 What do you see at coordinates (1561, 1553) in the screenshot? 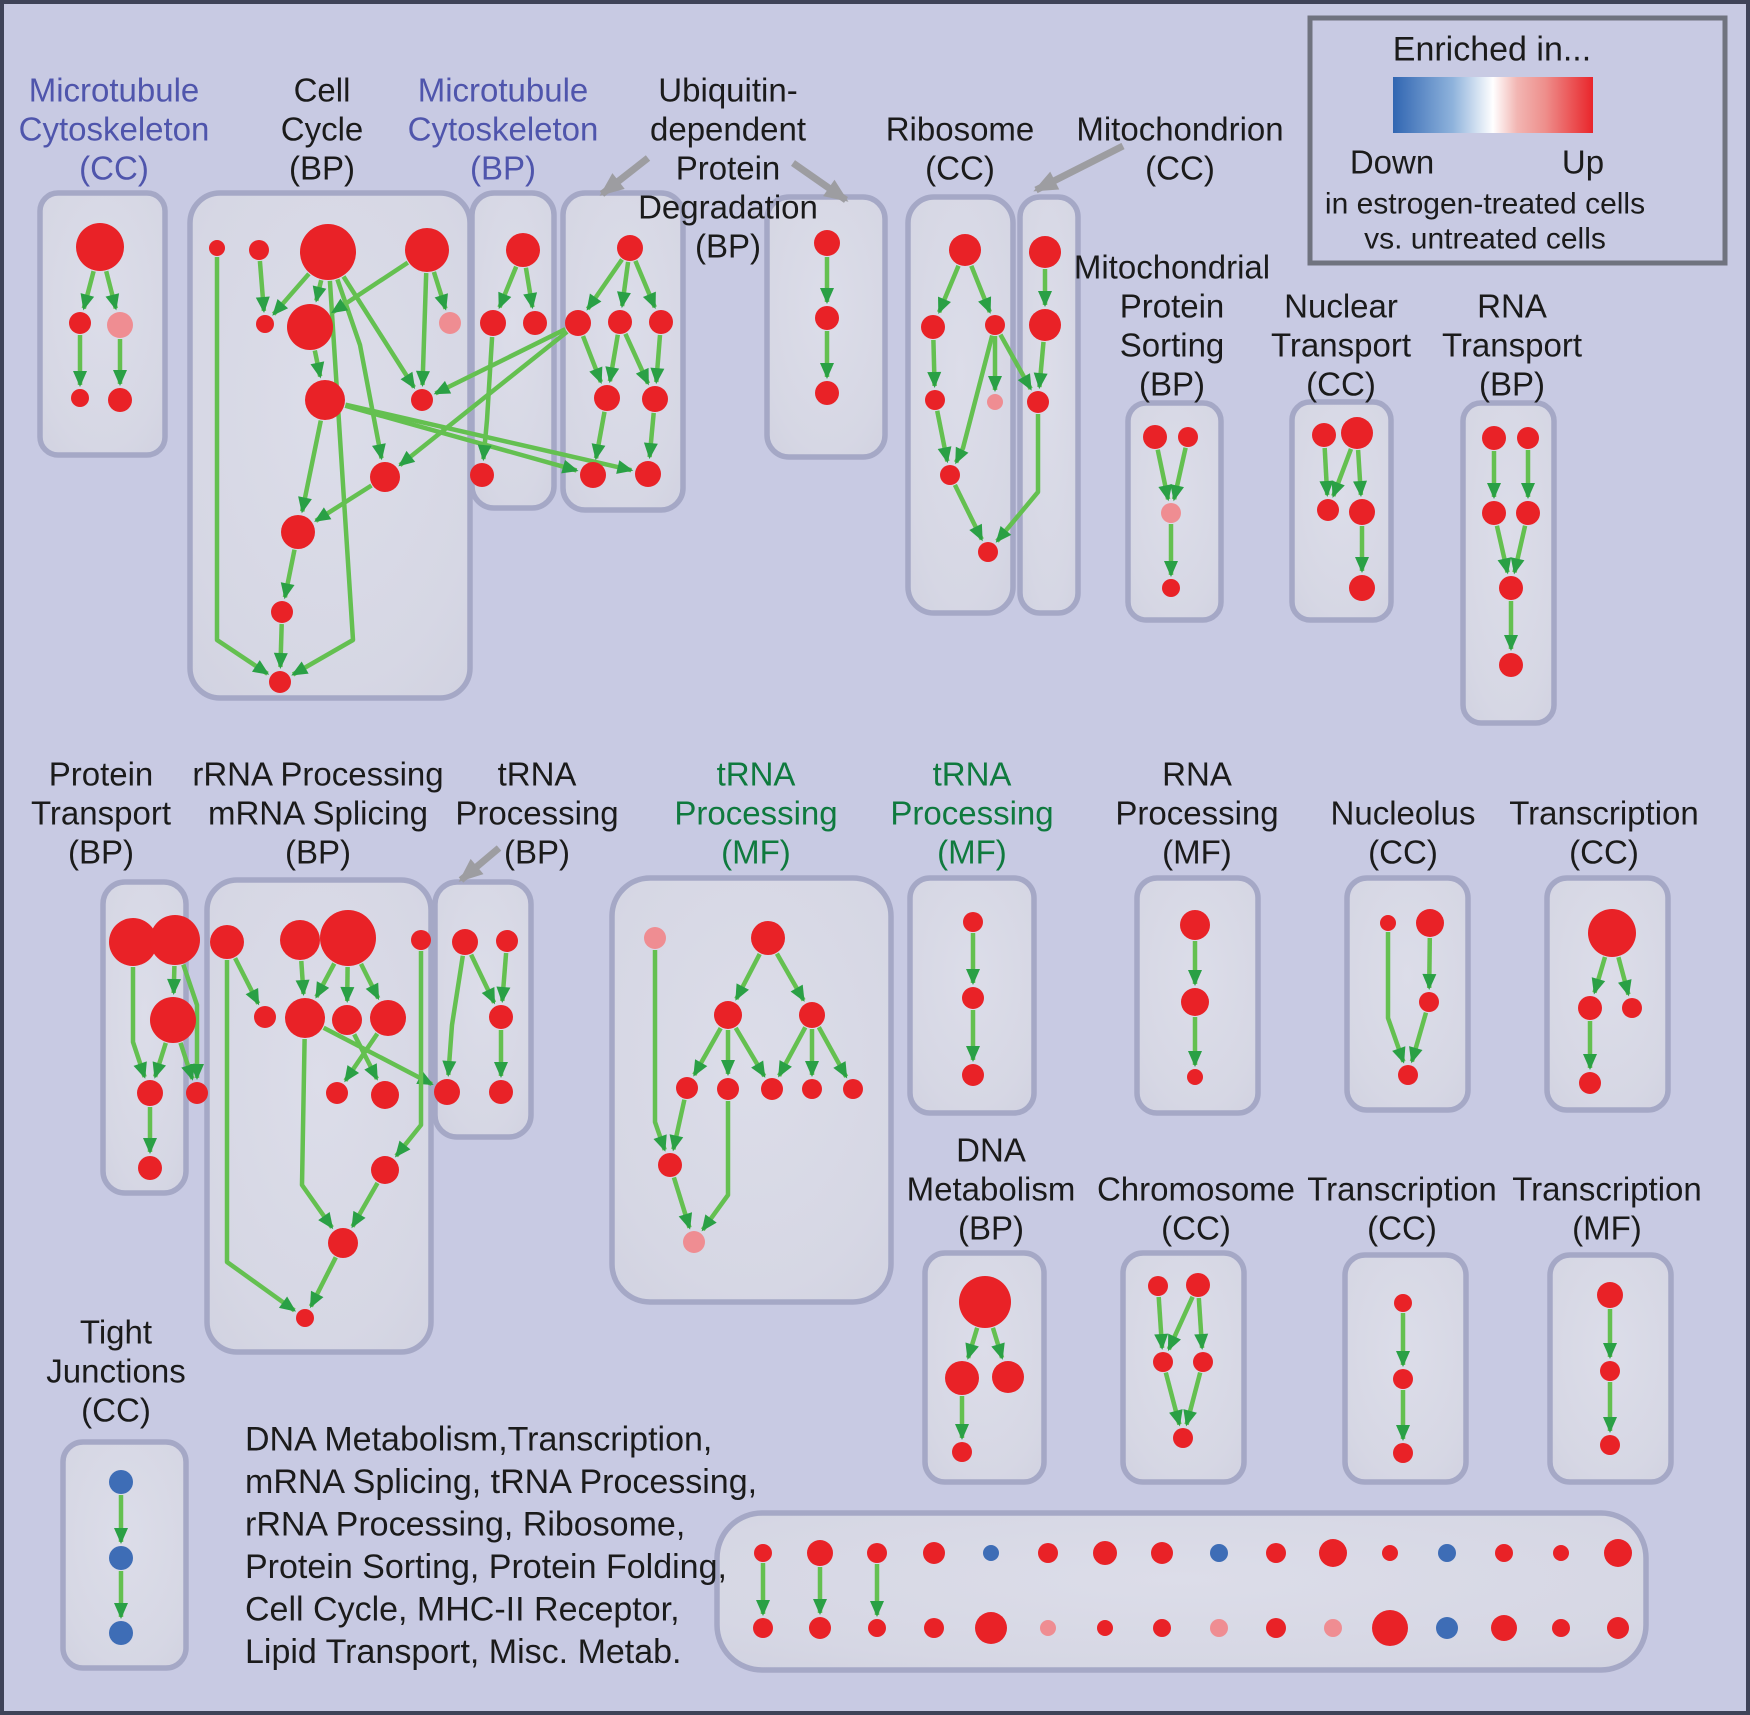
I see `go-term-node-y15t` at bounding box center [1561, 1553].